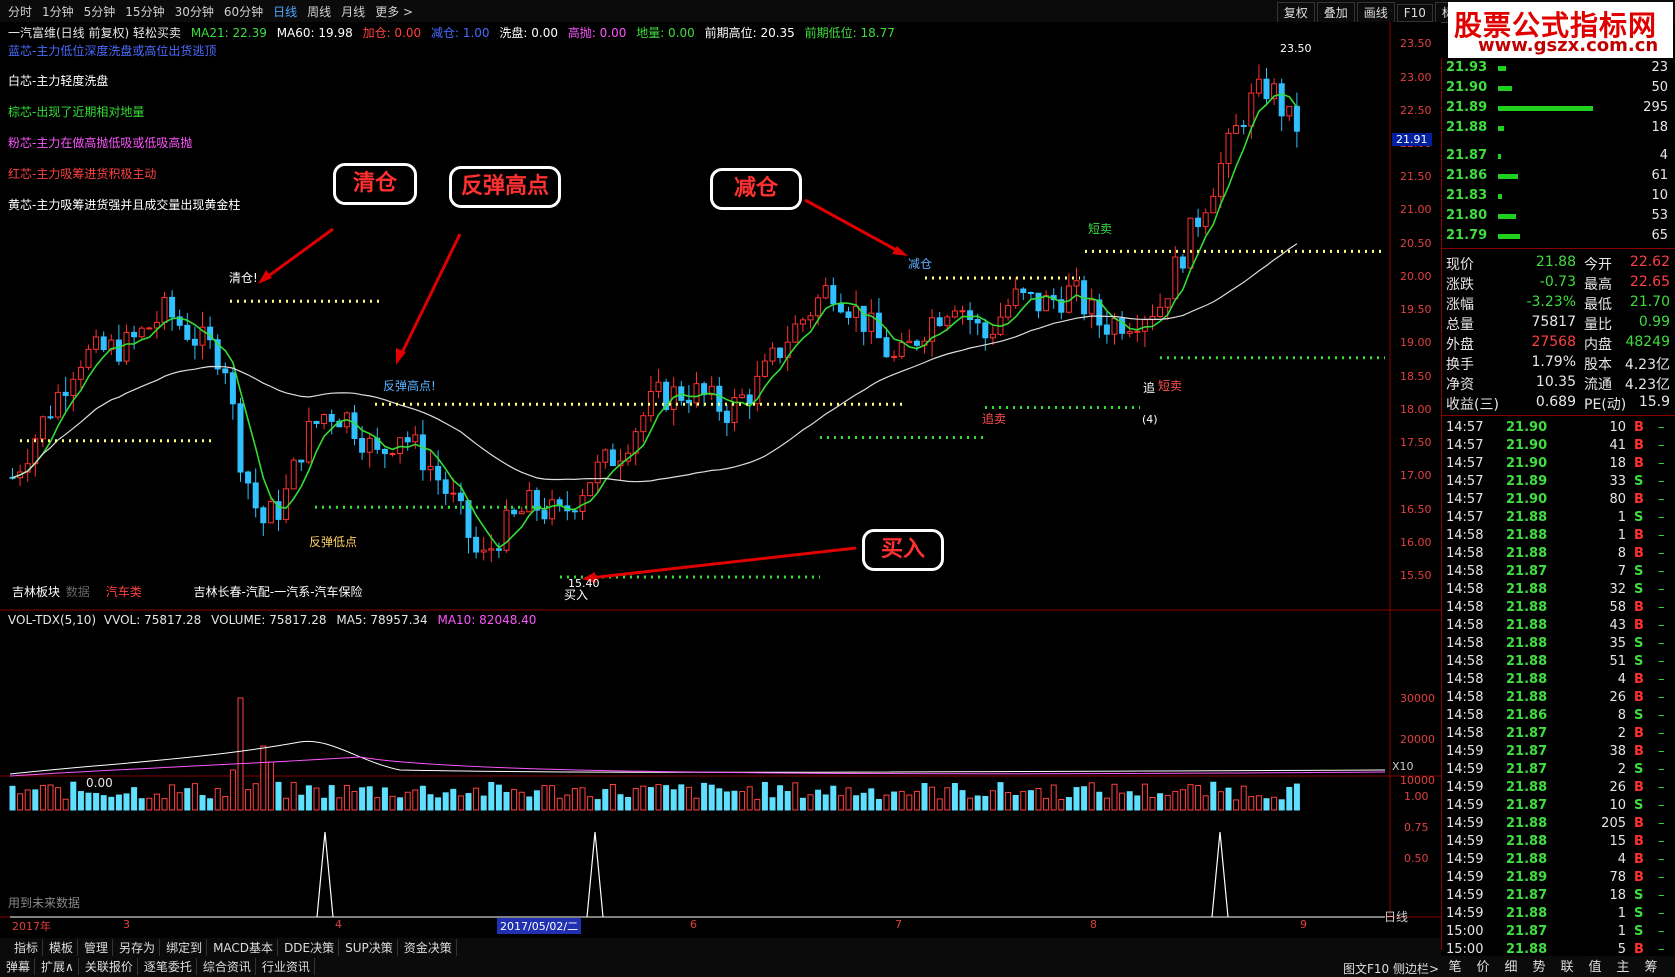  I want to click on period-tab-0: 分时, so click(20, 12).